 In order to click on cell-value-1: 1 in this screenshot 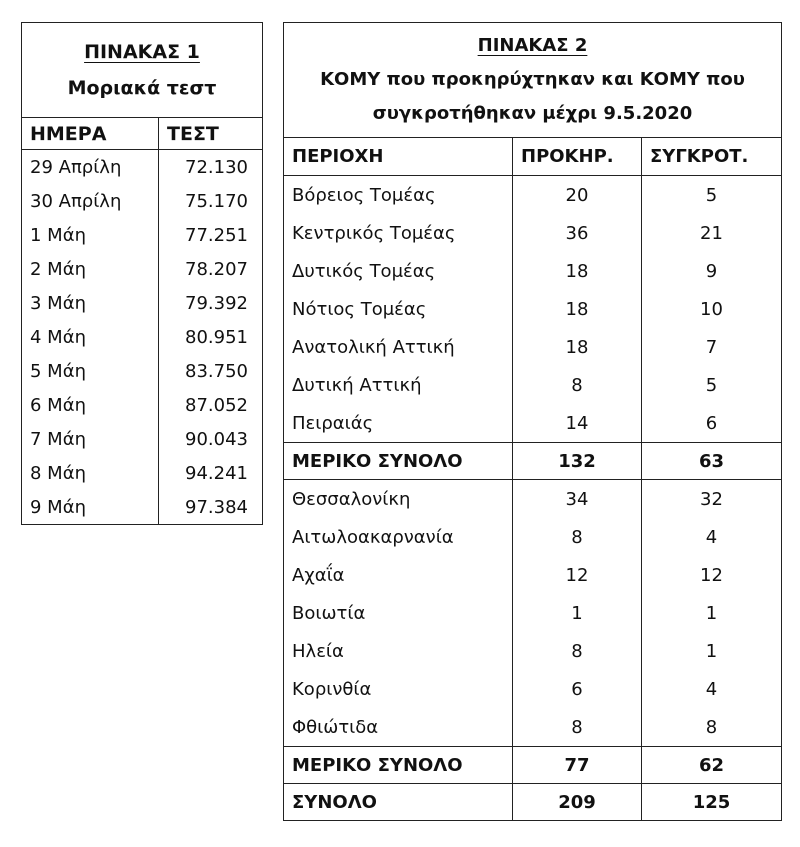, I will do `click(577, 613)`.